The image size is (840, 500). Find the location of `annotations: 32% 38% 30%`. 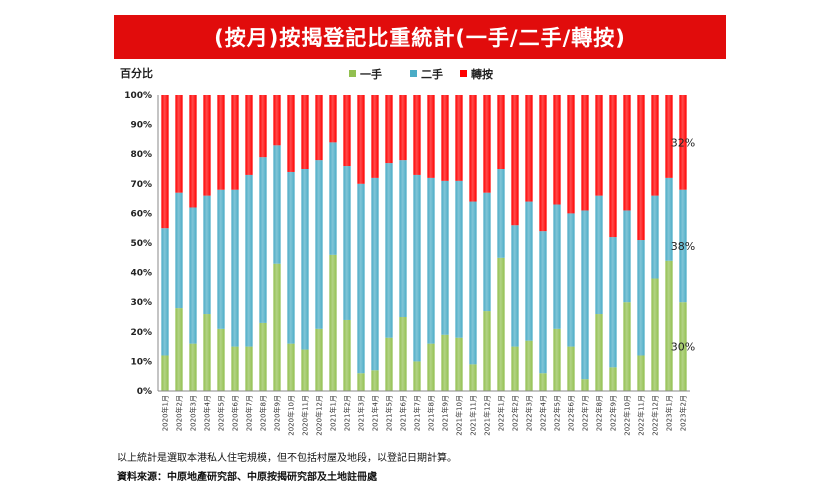

annotations: 32% 38% 30% is located at coordinates (683, 244).